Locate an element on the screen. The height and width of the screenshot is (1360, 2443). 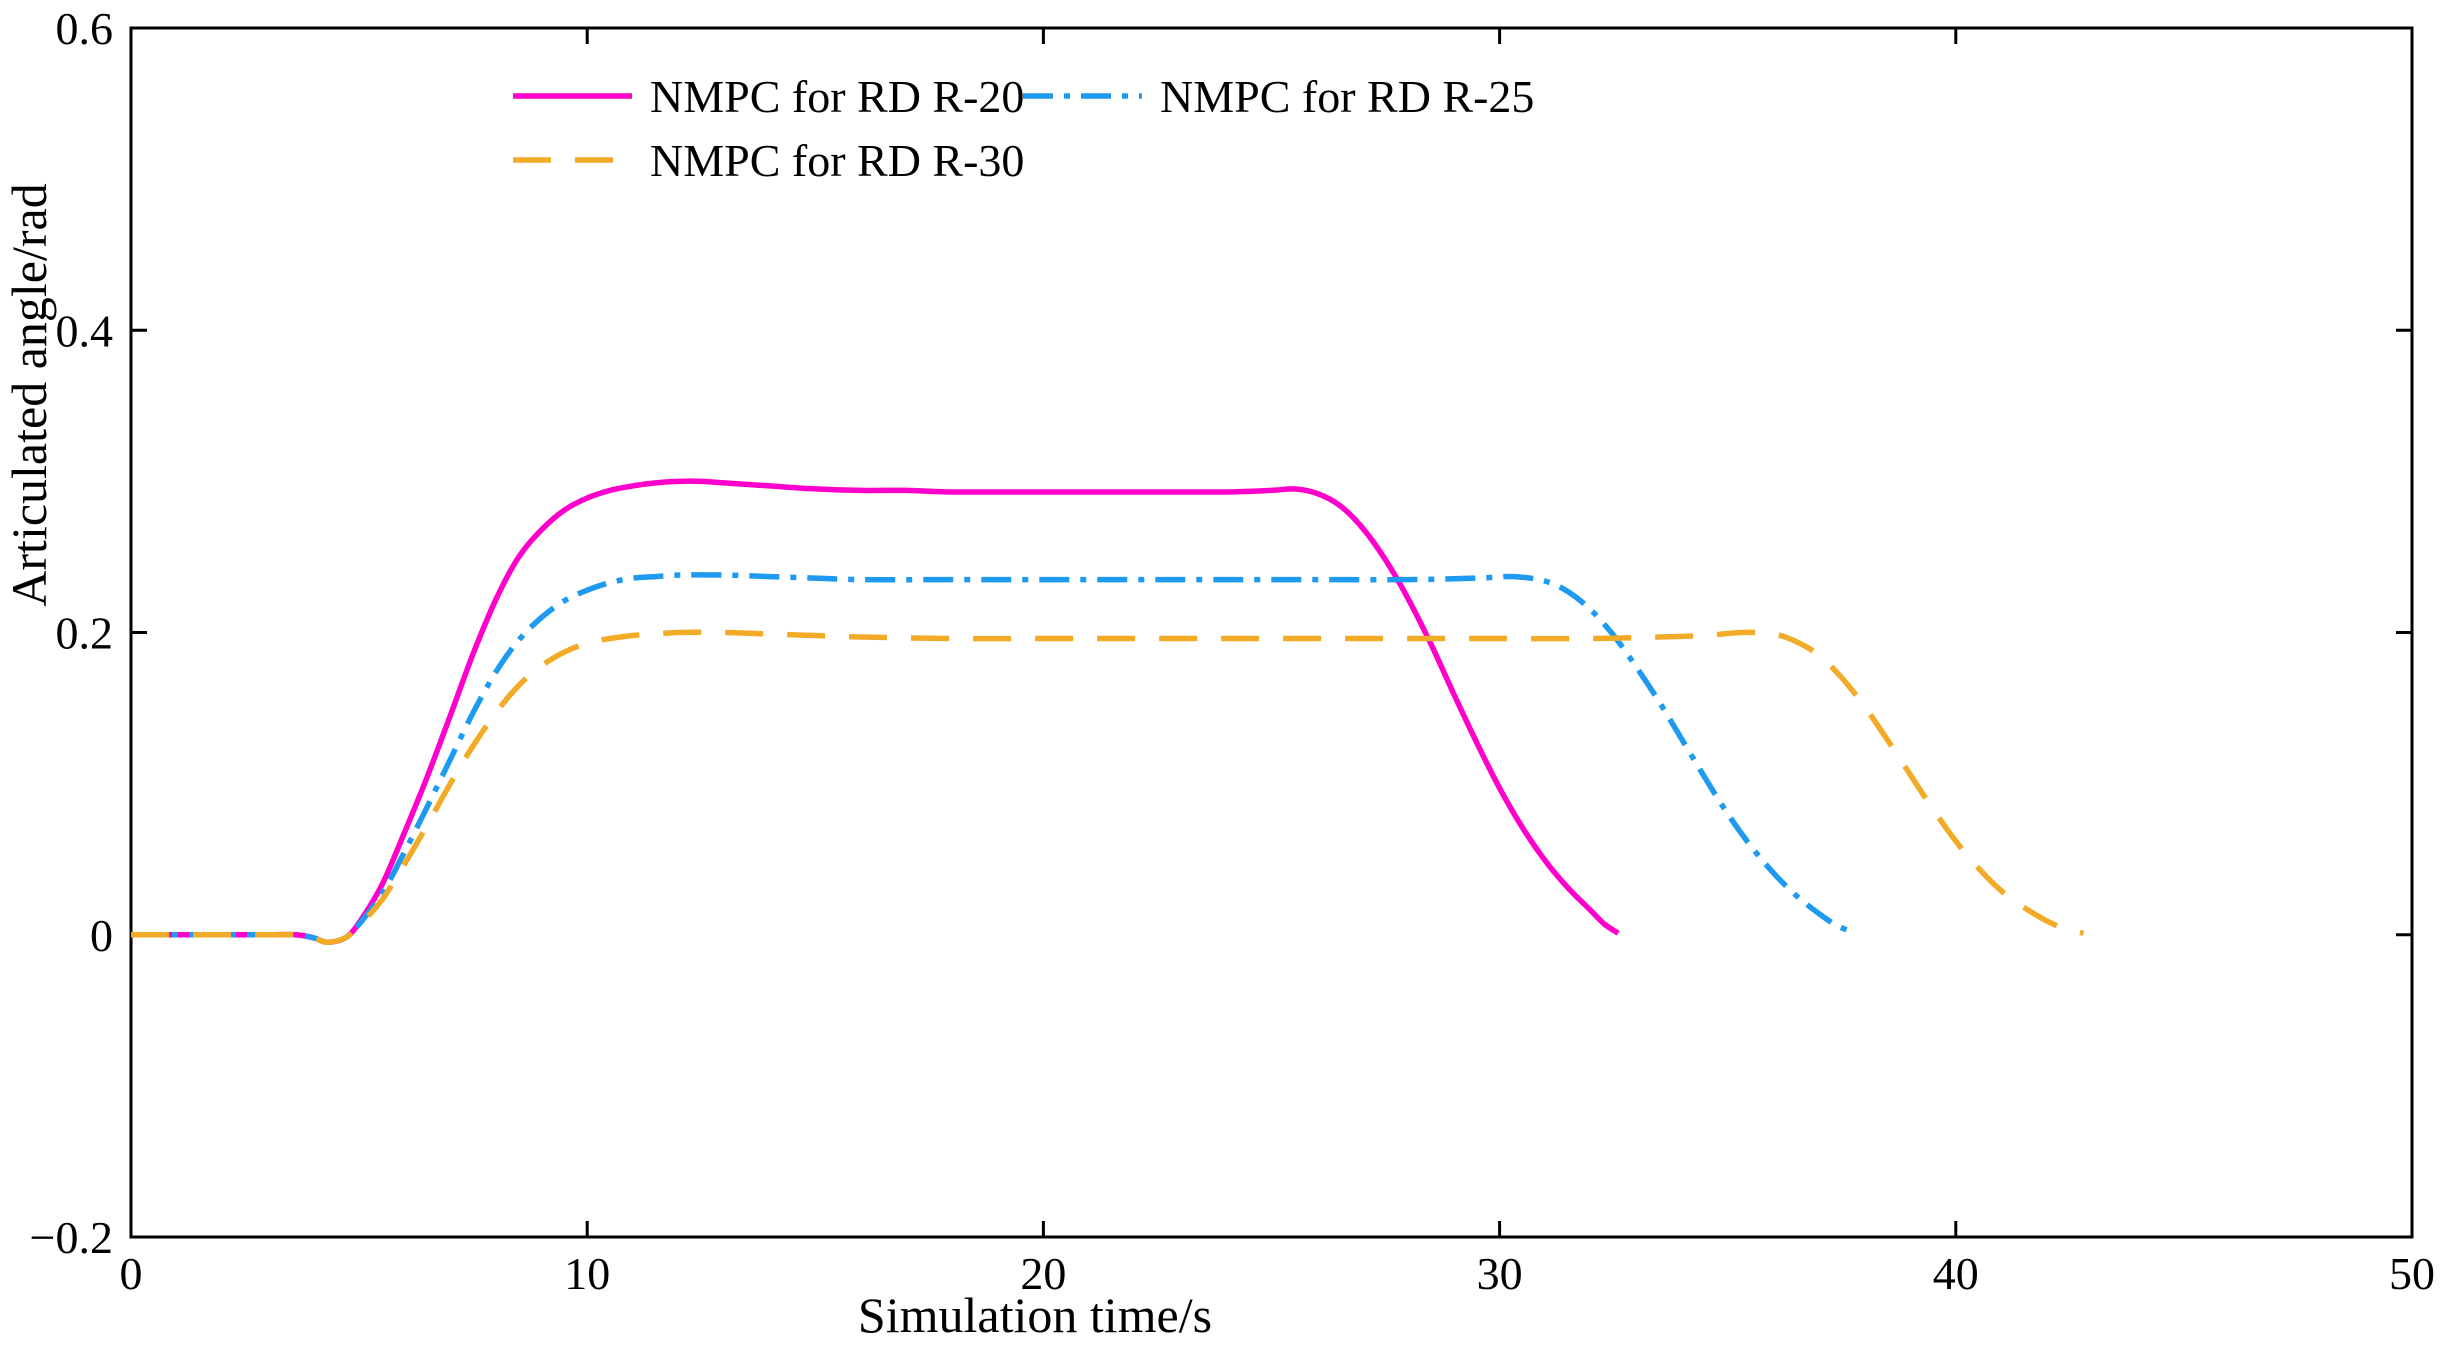
legend-label-r20: NMPC for RD R-20 is located at coordinates (837, 96).